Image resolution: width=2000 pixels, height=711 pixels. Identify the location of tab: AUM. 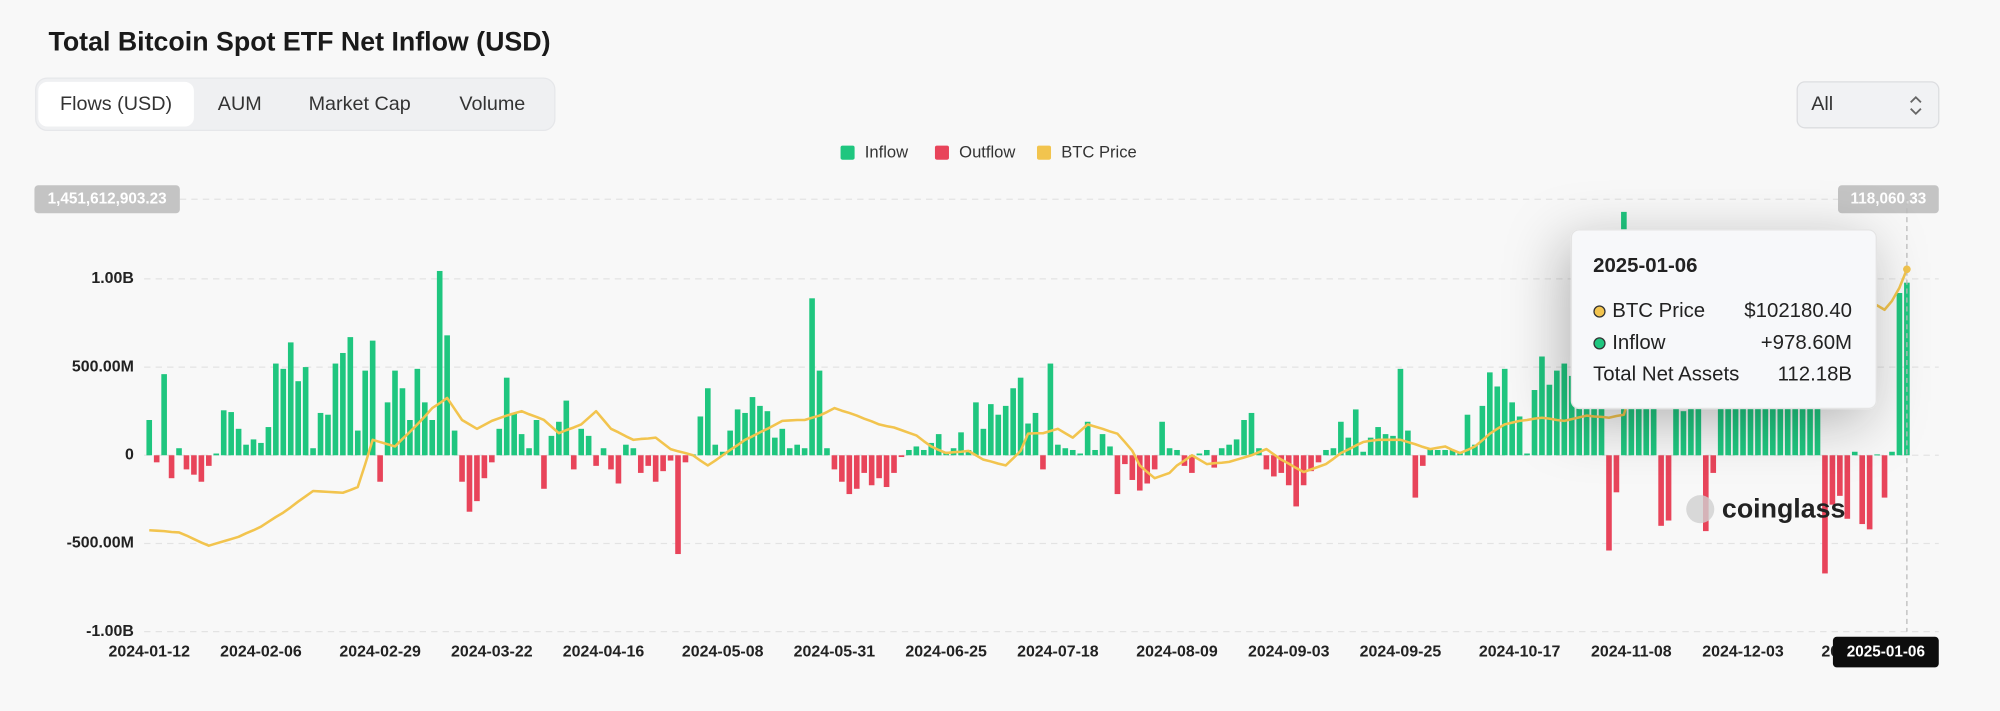
(240, 104).